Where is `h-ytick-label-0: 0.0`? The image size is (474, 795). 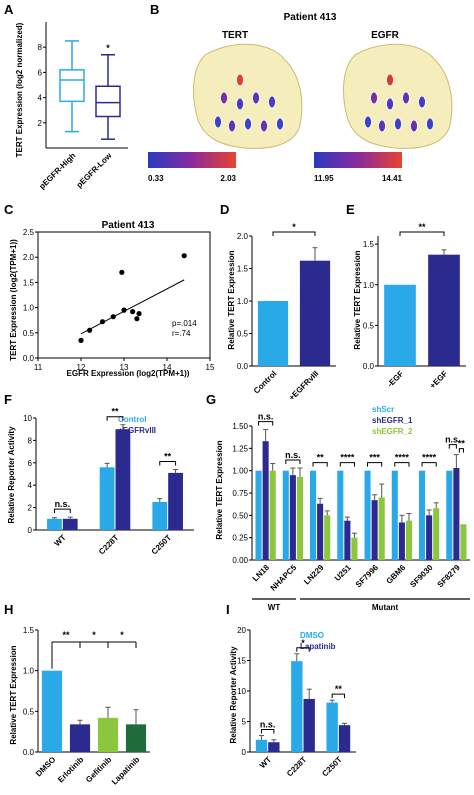 h-ytick-label-0: 0.0 is located at coordinates (29, 752).